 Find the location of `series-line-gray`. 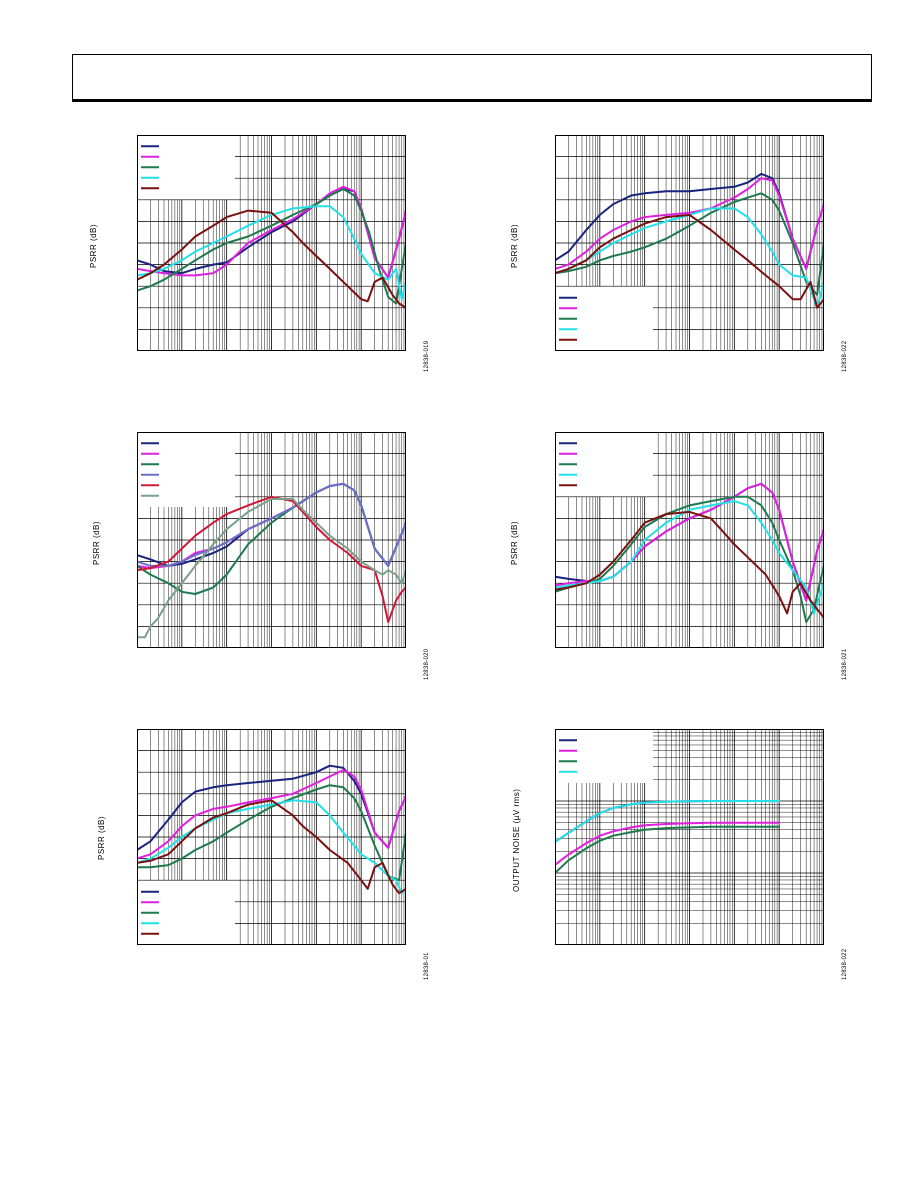

series-line-gray is located at coordinates (271, 568).